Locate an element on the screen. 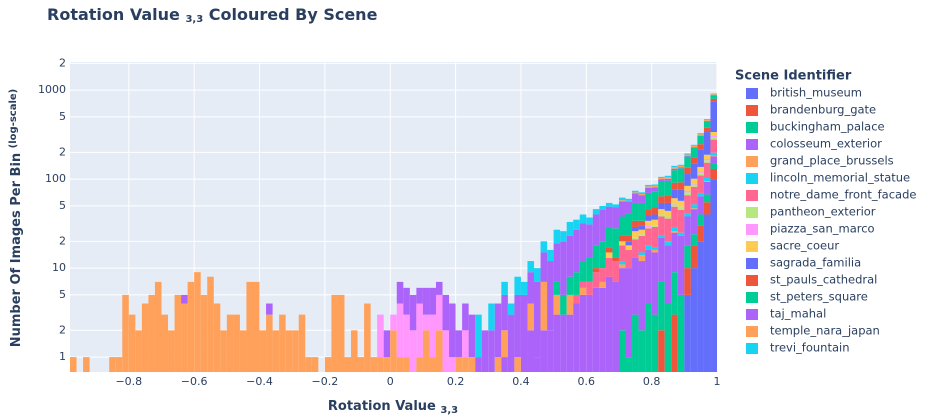 This screenshot has height=419, width=938. legend-label: british_museum is located at coordinates (816, 93).